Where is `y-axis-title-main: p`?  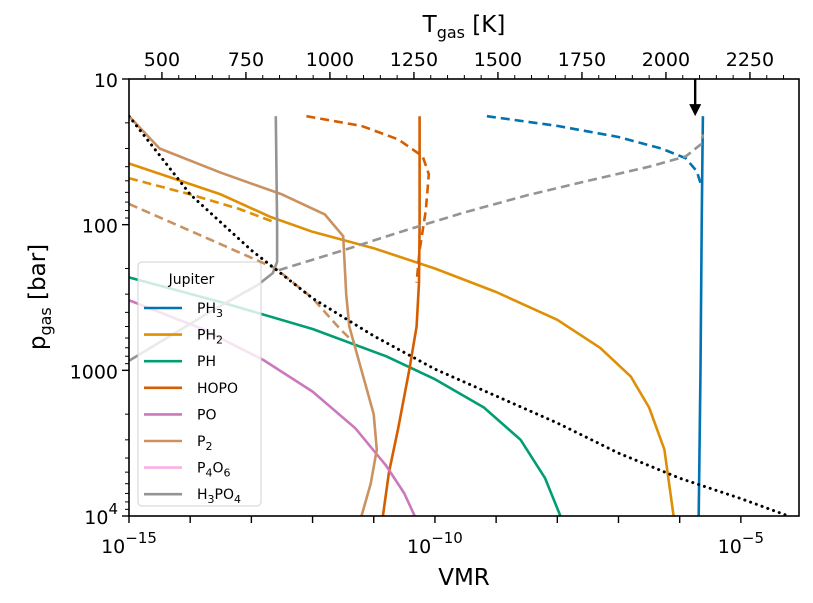 y-axis-title-main: p is located at coordinates (38, 343).